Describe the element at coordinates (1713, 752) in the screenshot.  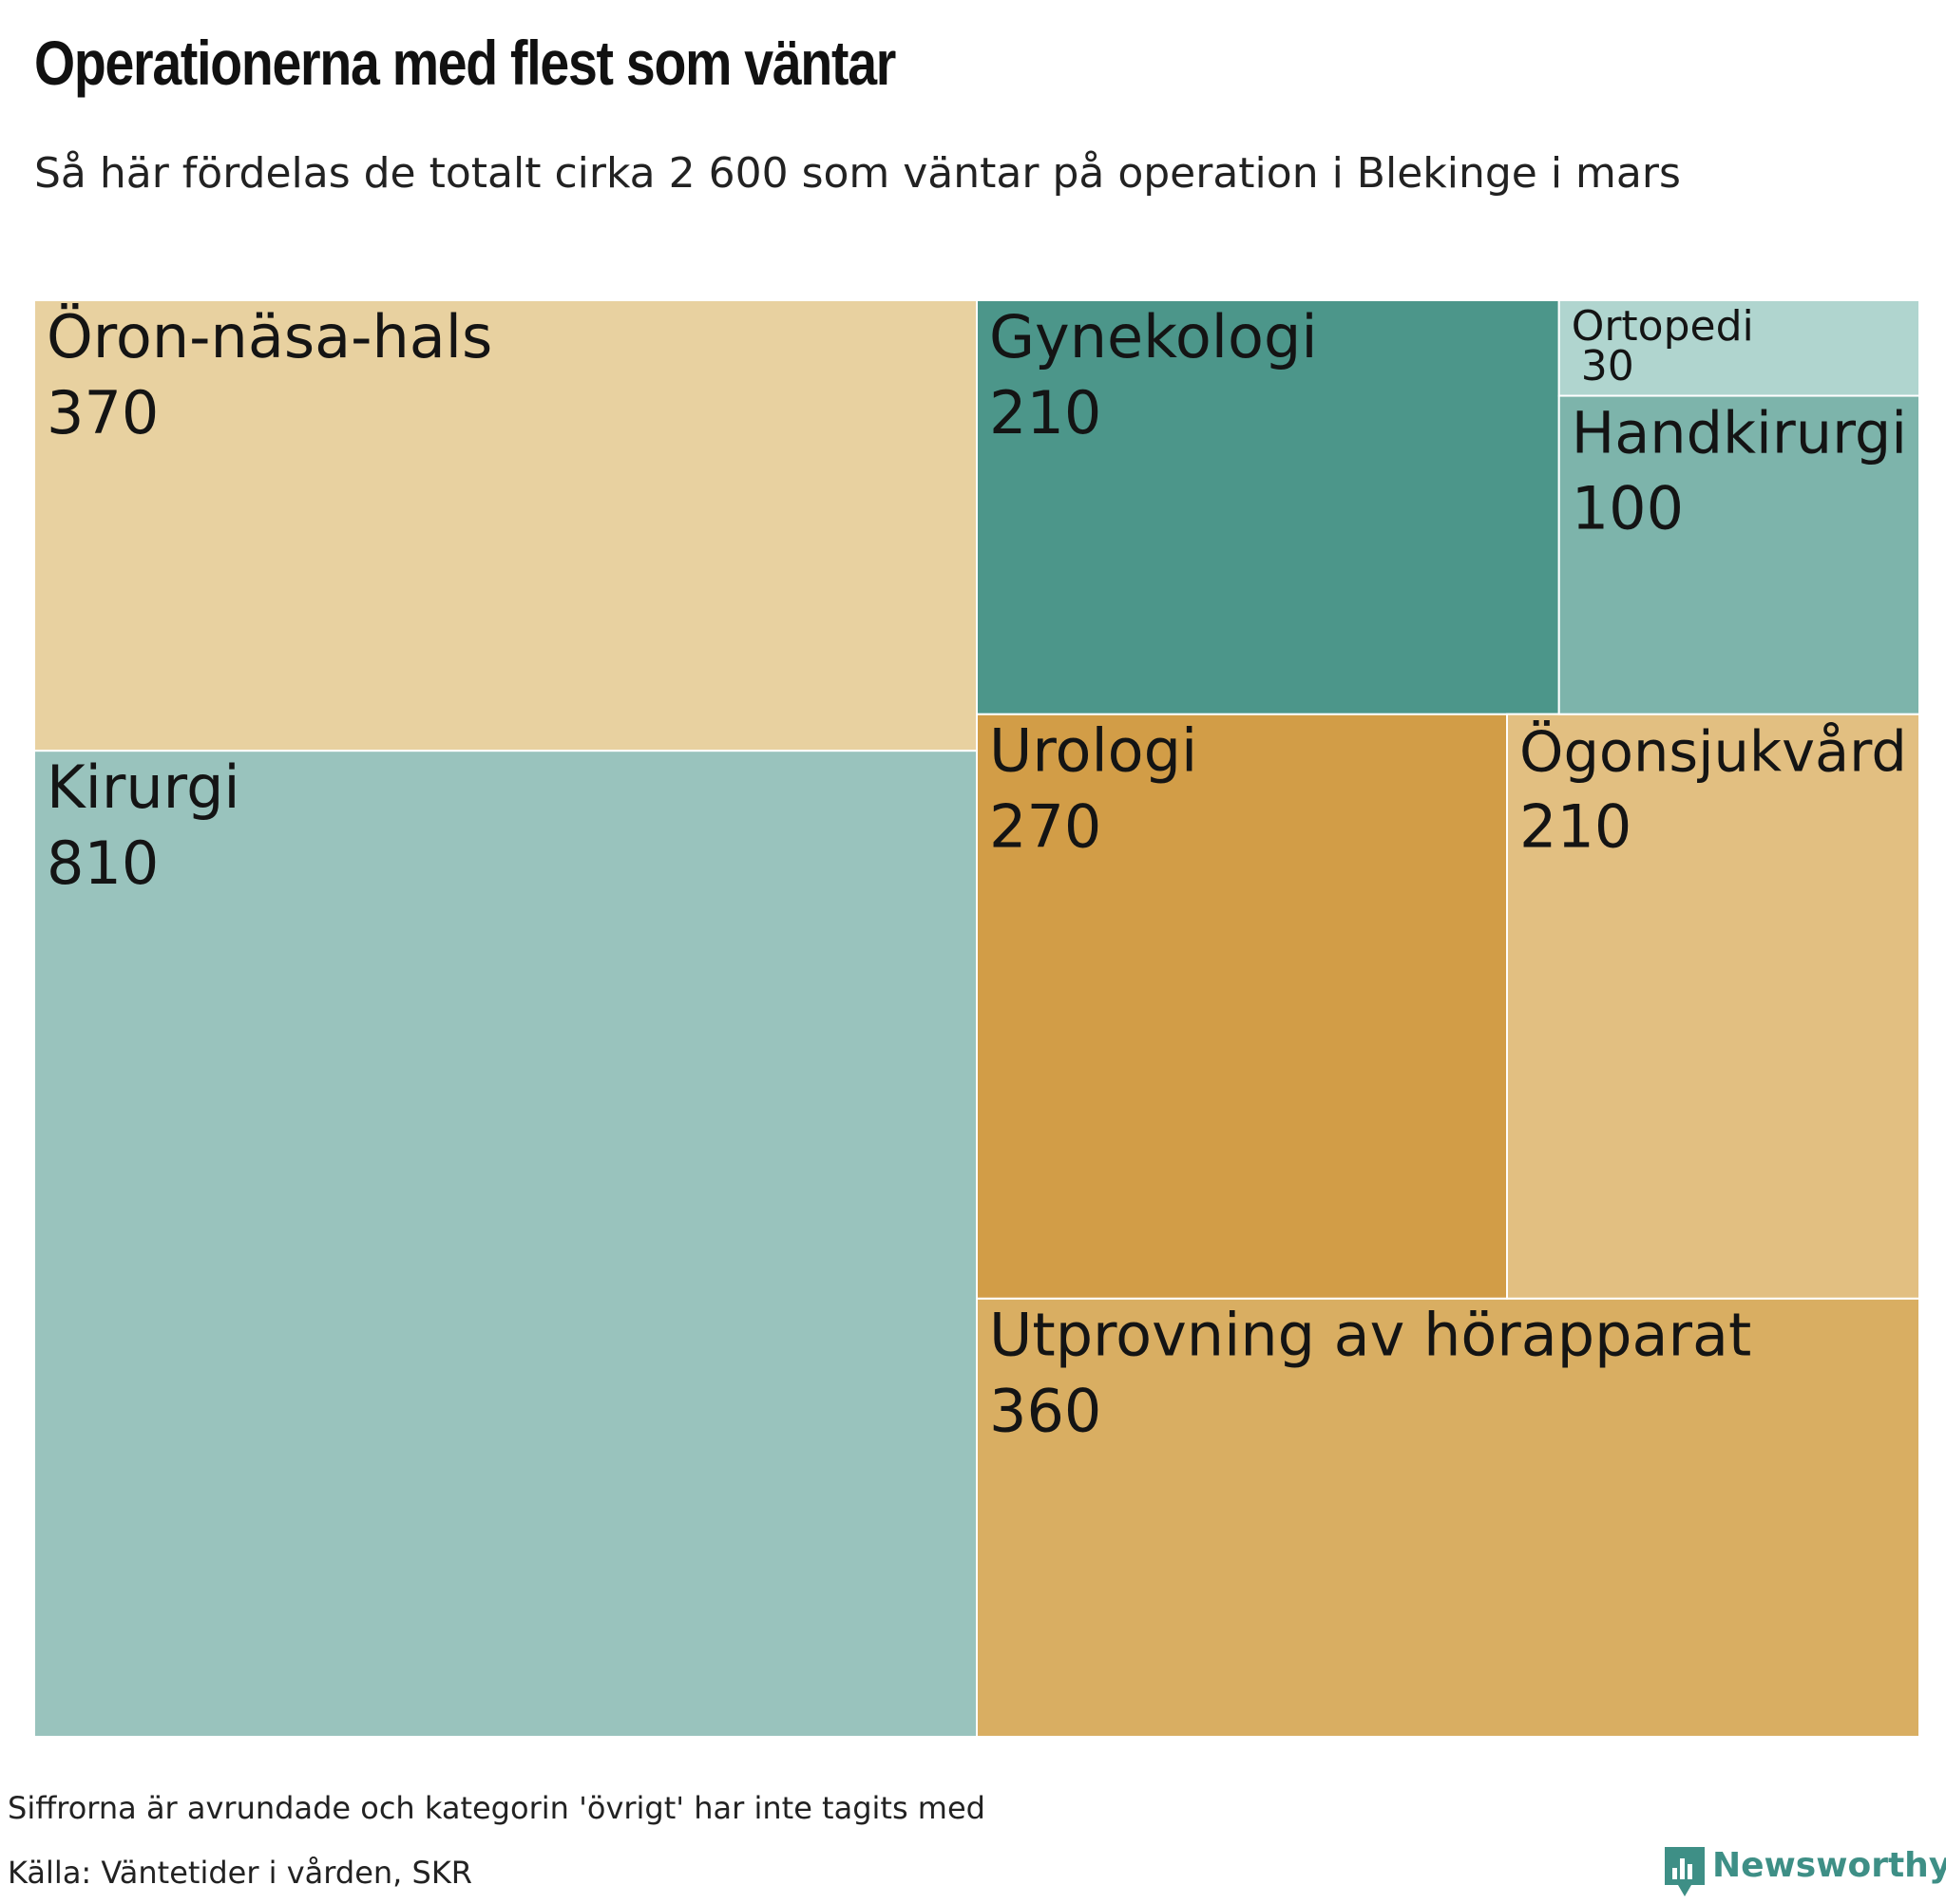
I see `tile-label-ogonsjukvard: Ögonsjukvård` at that location.